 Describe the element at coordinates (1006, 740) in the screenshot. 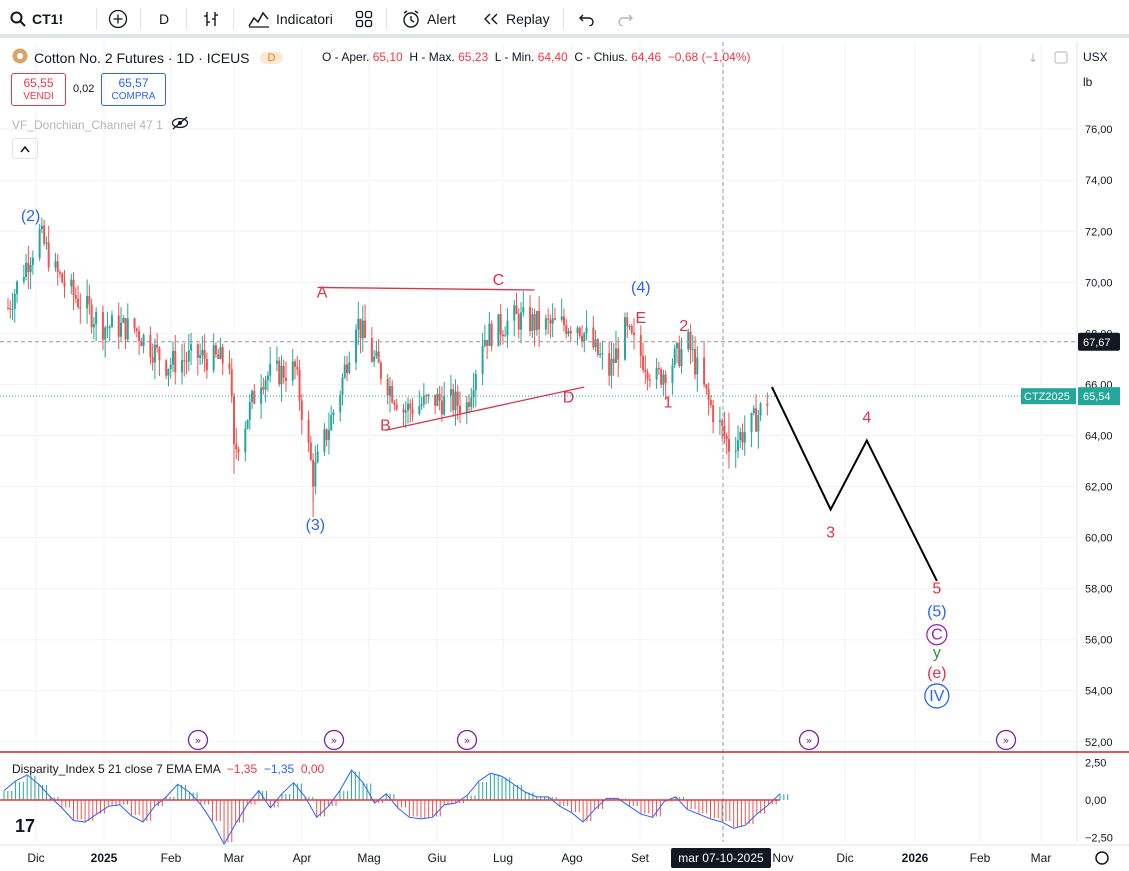

I see `event-marker-icon` at that location.